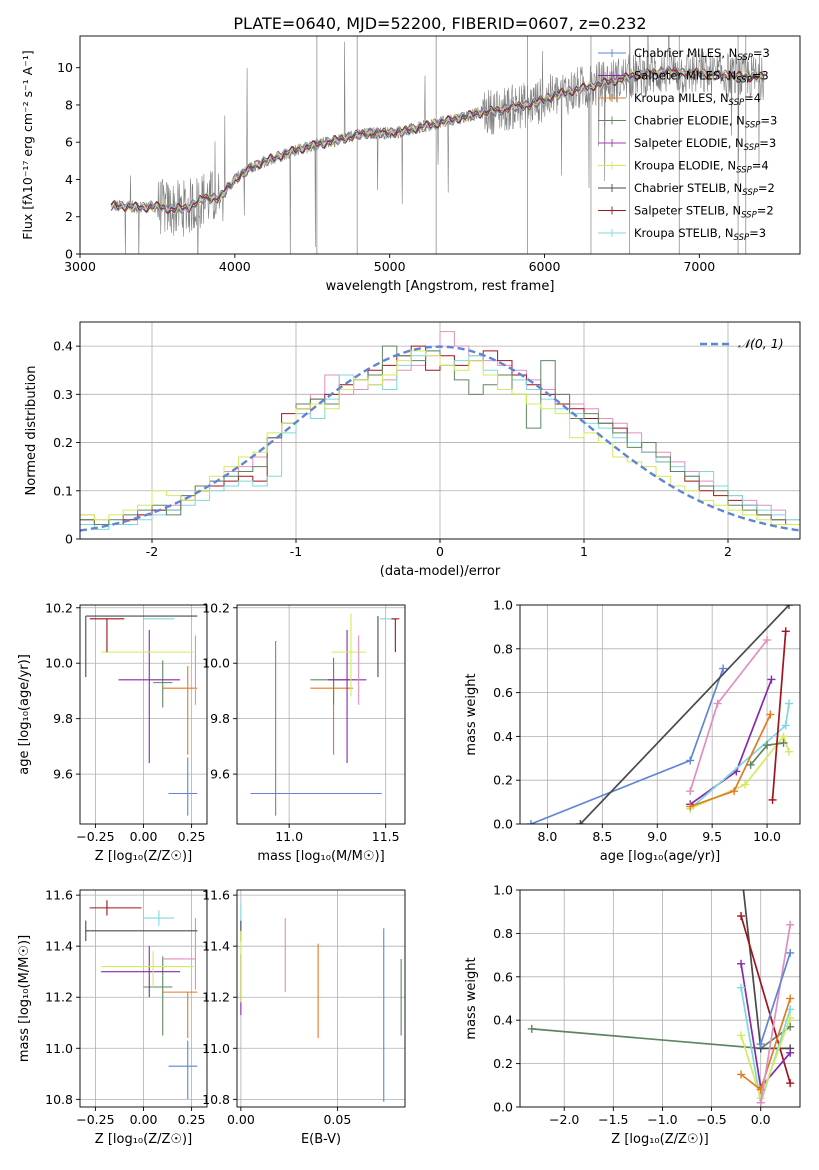 The height and width of the screenshot is (1170, 819). Describe the element at coordinates (660, 856) in the screenshot. I see `x-axis-label: age [log₁₀(age/yr)]` at that location.